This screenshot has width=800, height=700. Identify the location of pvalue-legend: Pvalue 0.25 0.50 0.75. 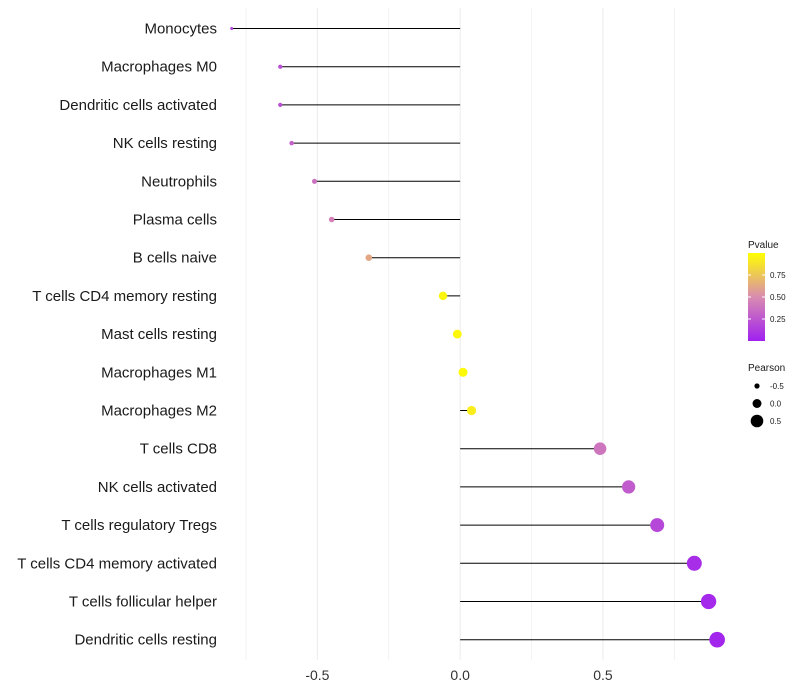
(767, 290).